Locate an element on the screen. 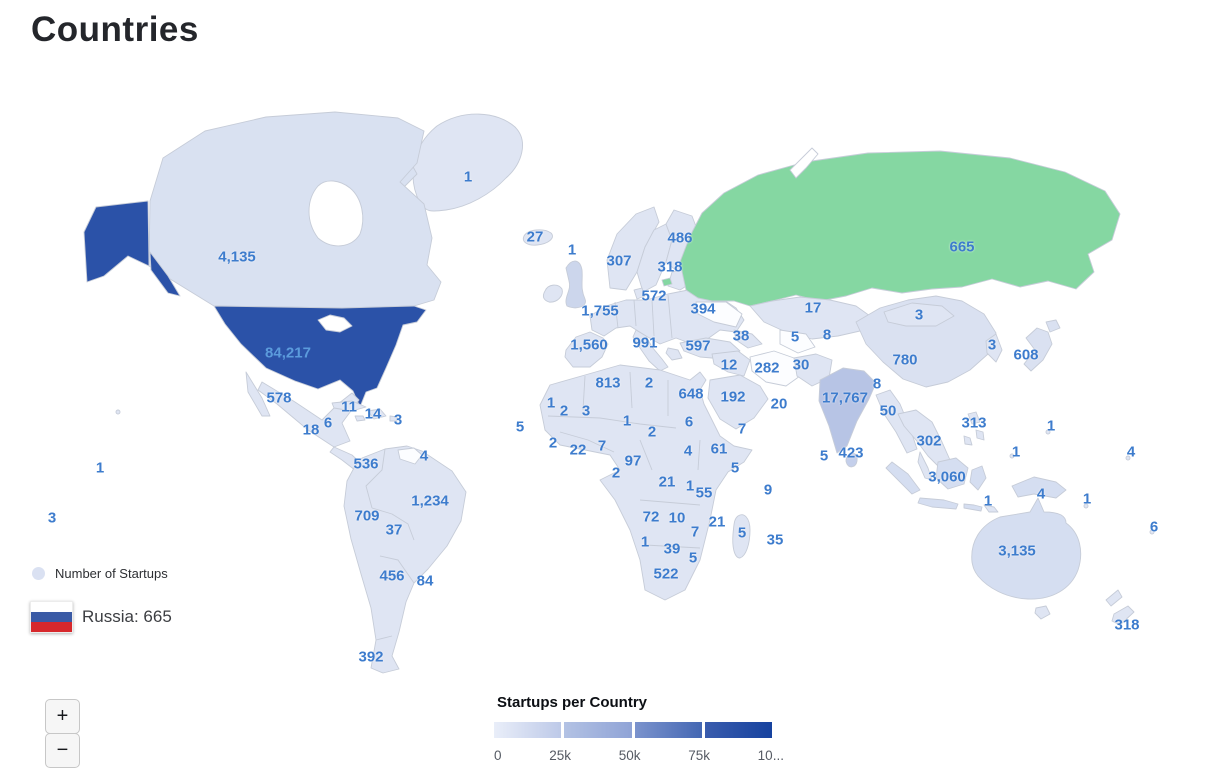 Image resolution: width=1206 pixels, height=770 pixels. russia-flag-icon is located at coordinates (51, 617).